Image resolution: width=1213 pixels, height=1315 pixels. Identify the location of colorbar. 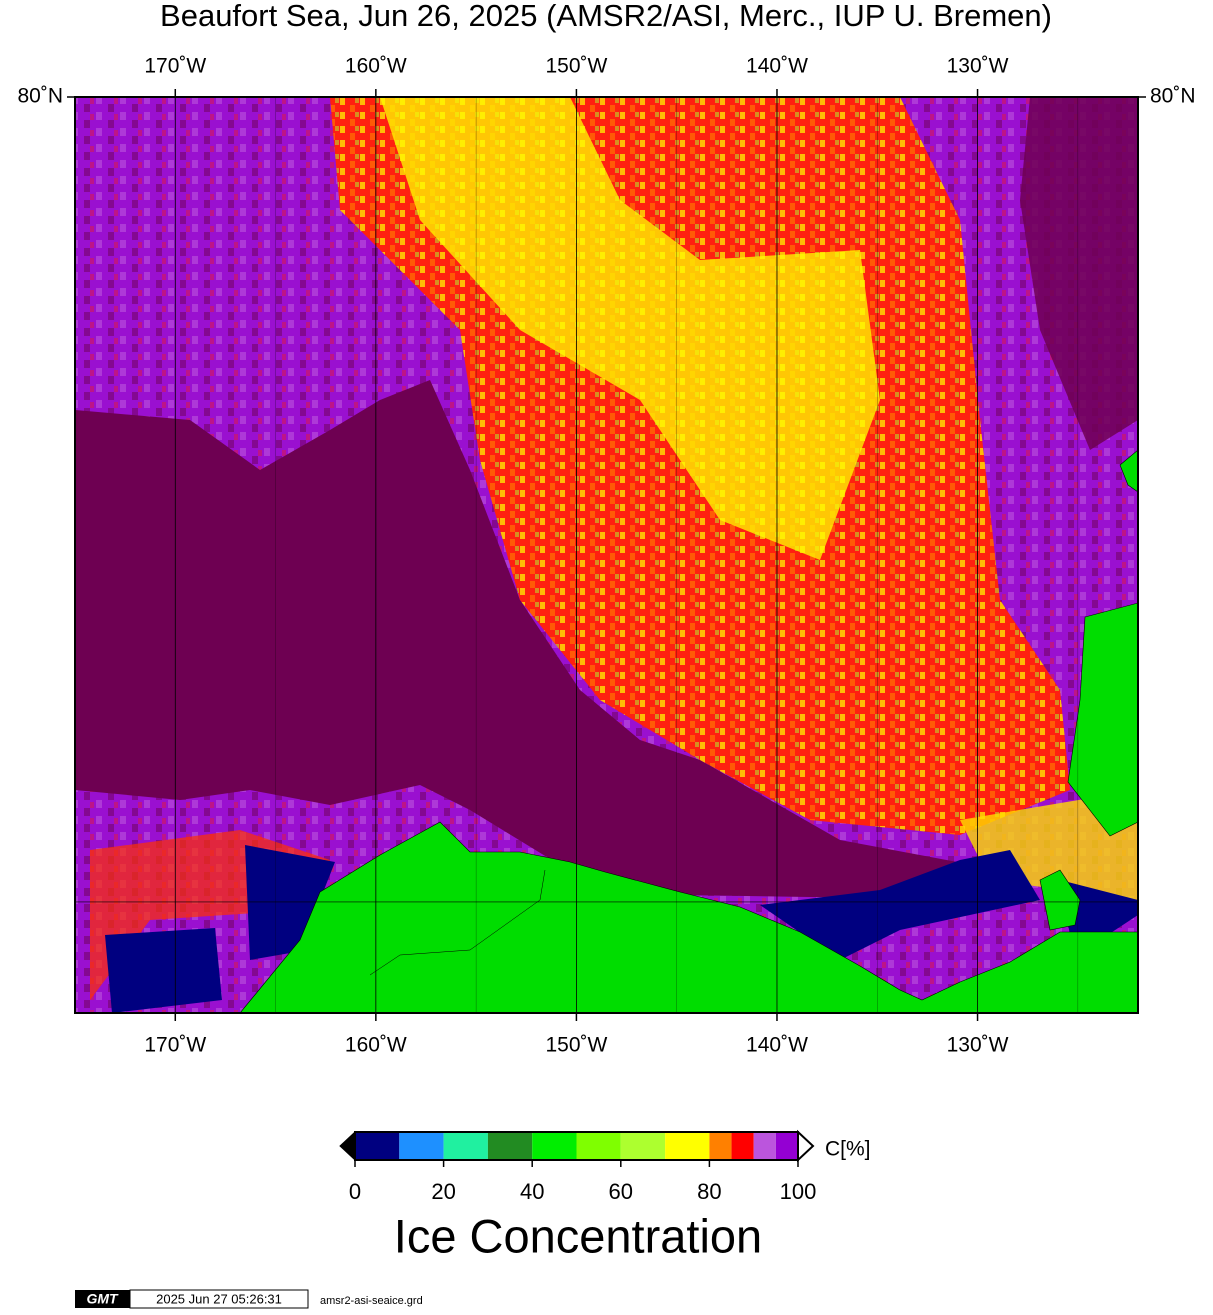
(577, 1146).